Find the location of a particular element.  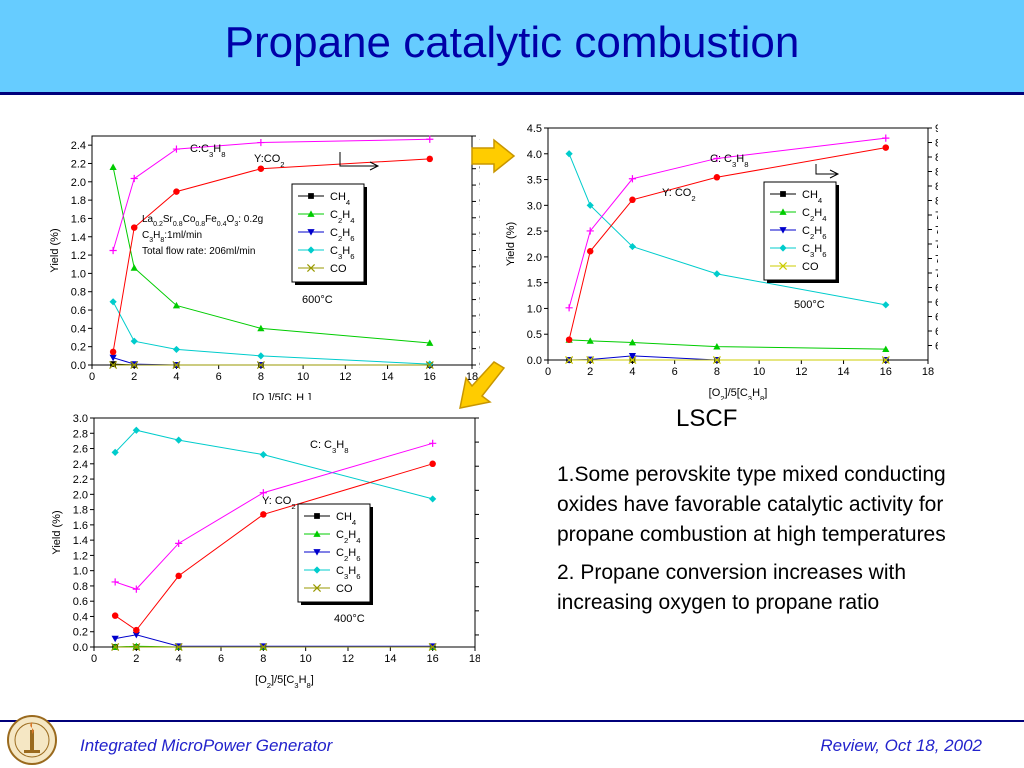

series-line-c2h6 is located at coordinates (727, 358).